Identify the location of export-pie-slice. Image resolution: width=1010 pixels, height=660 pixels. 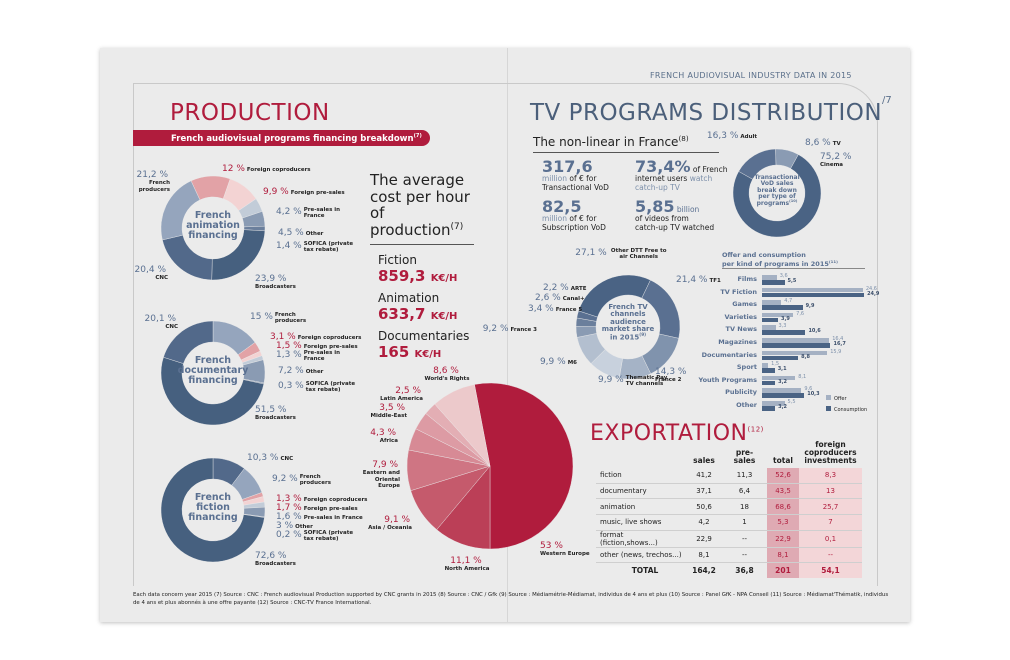
(524, 466).